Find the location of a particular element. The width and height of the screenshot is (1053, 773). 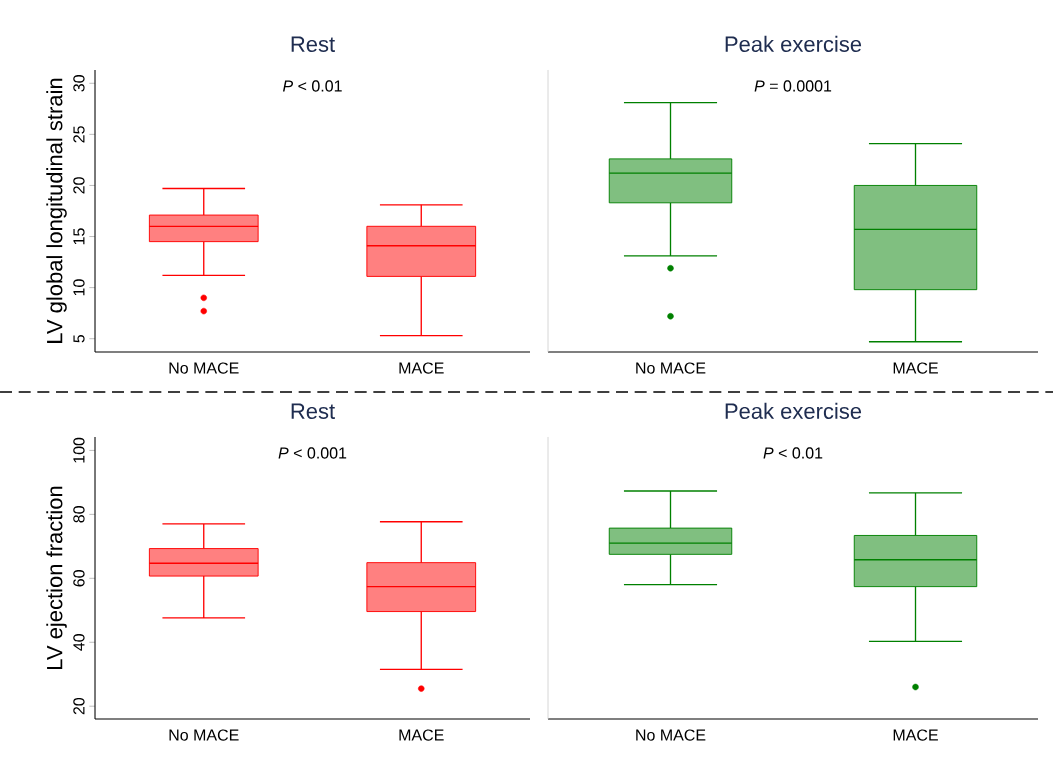

annotation: P = 0.0001 is located at coordinates (793, 86).